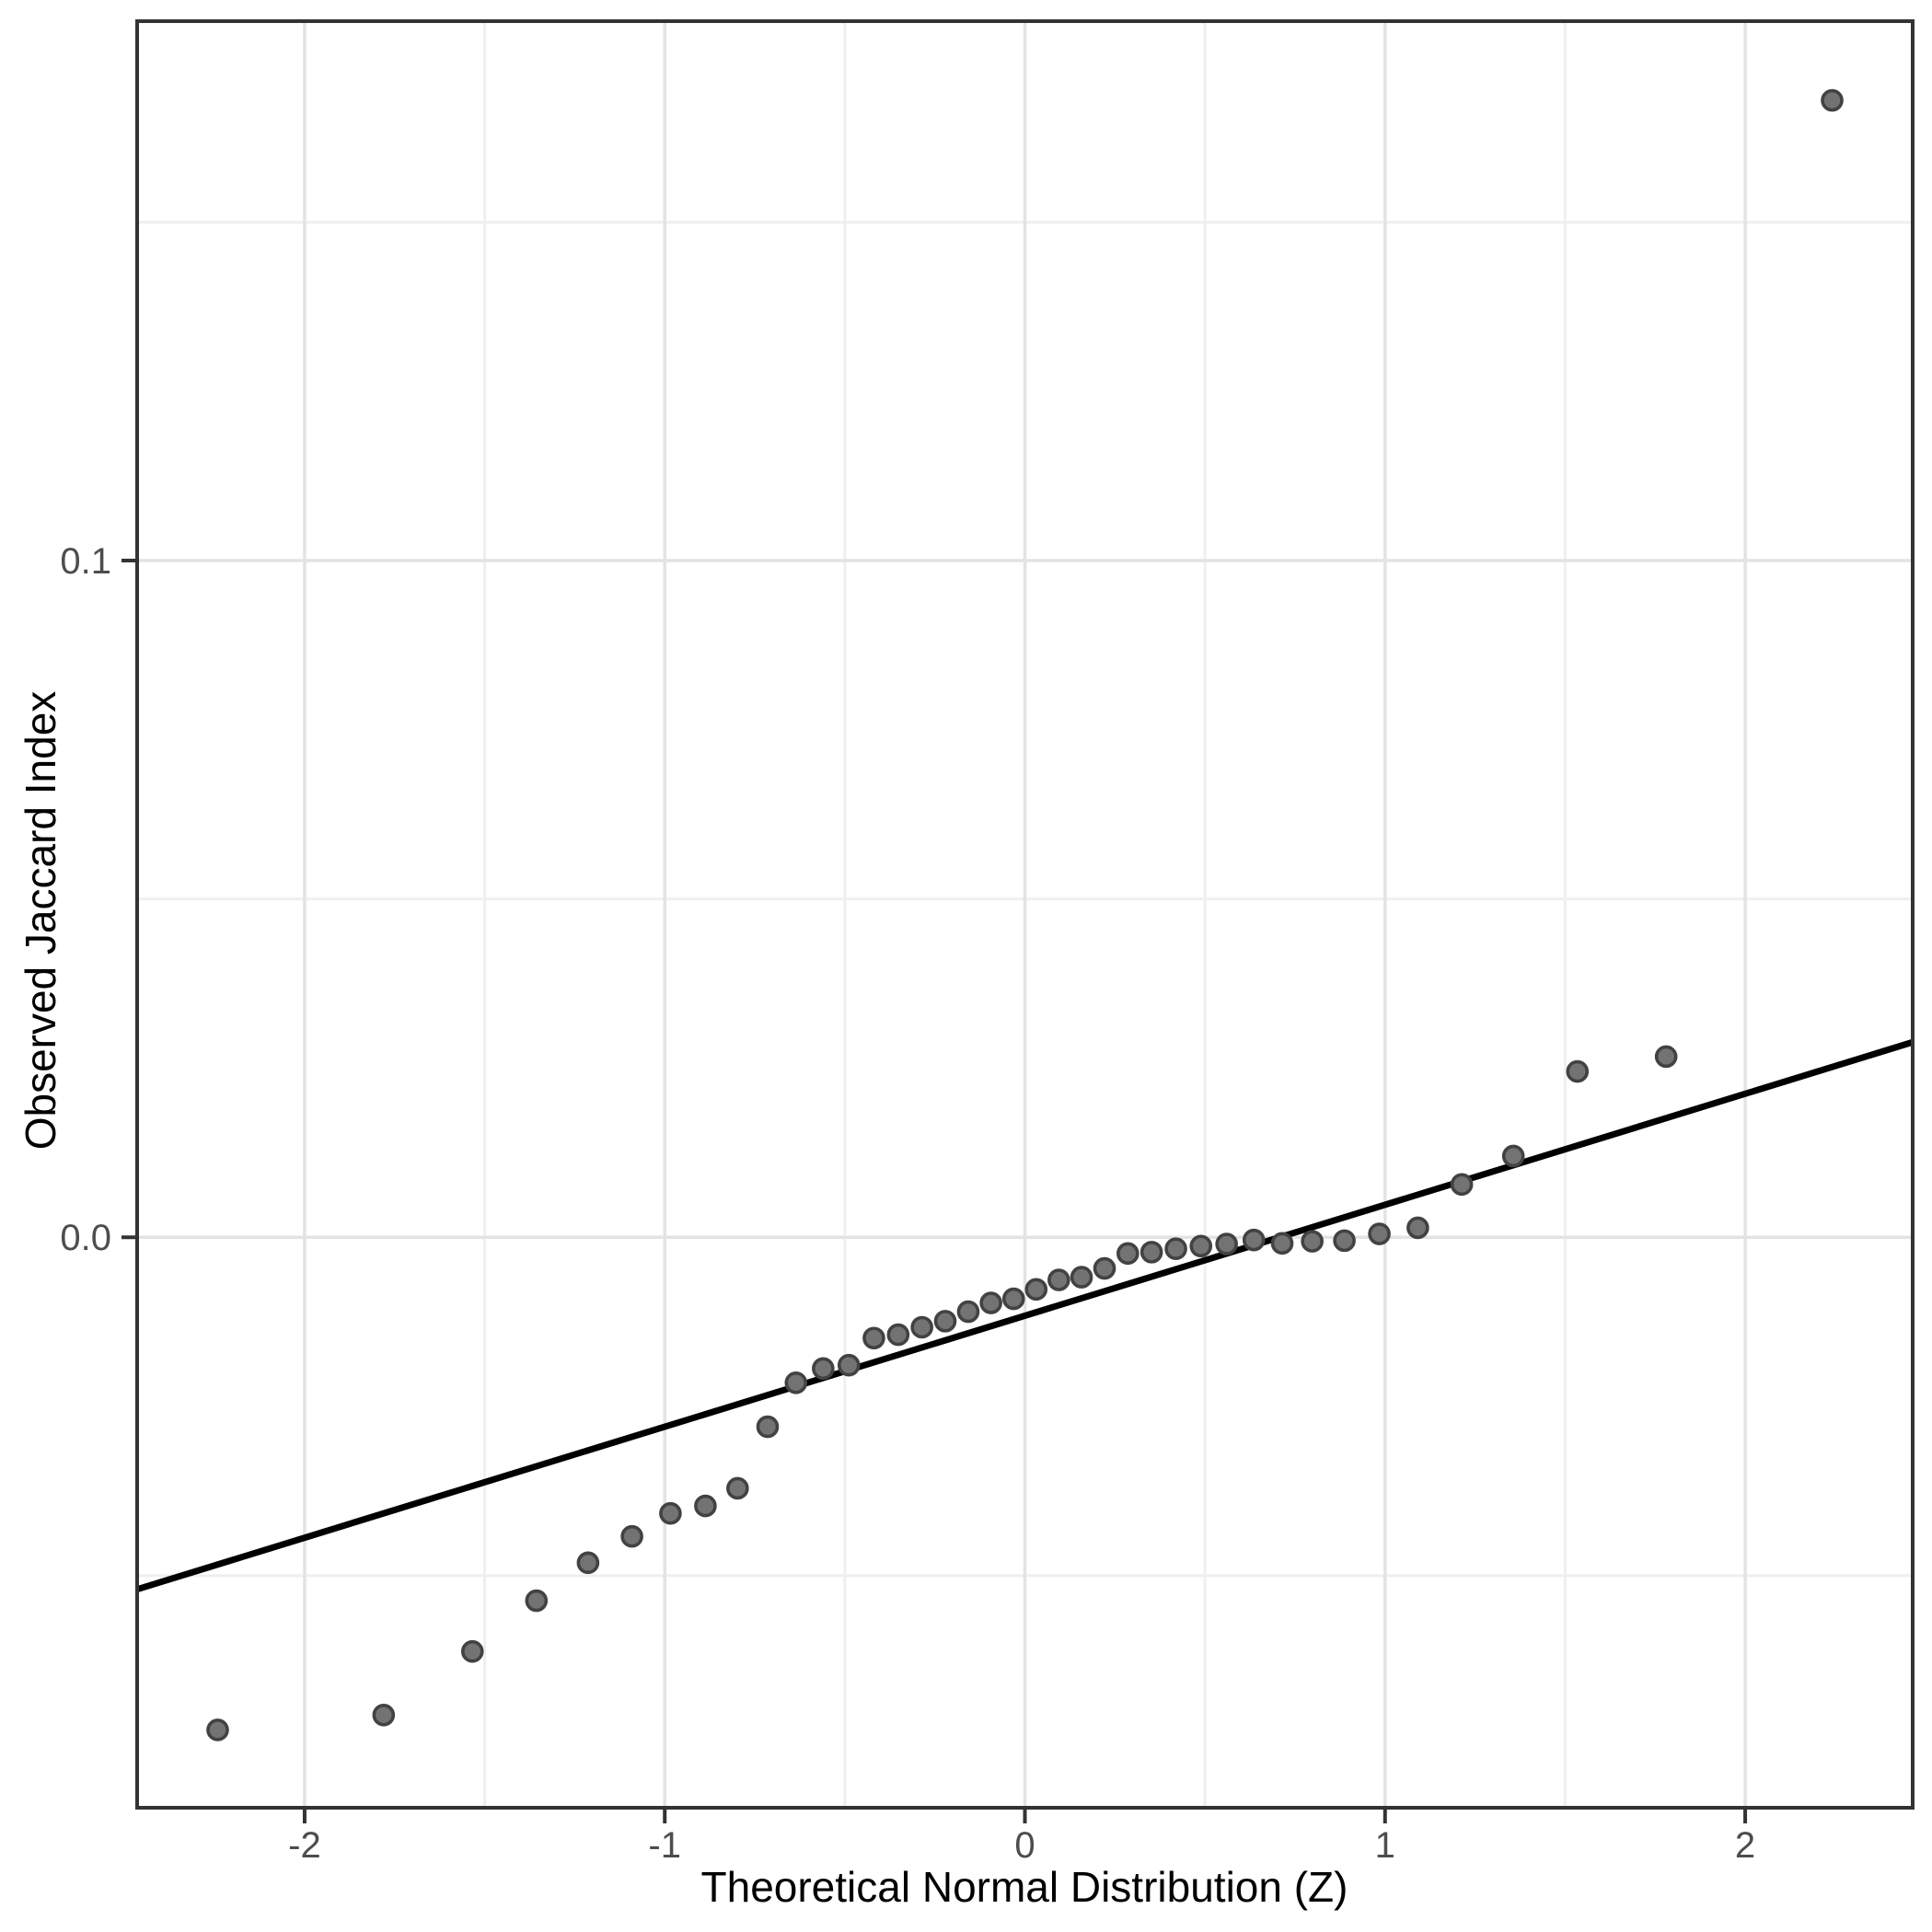  What do you see at coordinates (1024, 1846) in the screenshot?
I see `x-tick-label: 0` at bounding box center [1024, 1846].